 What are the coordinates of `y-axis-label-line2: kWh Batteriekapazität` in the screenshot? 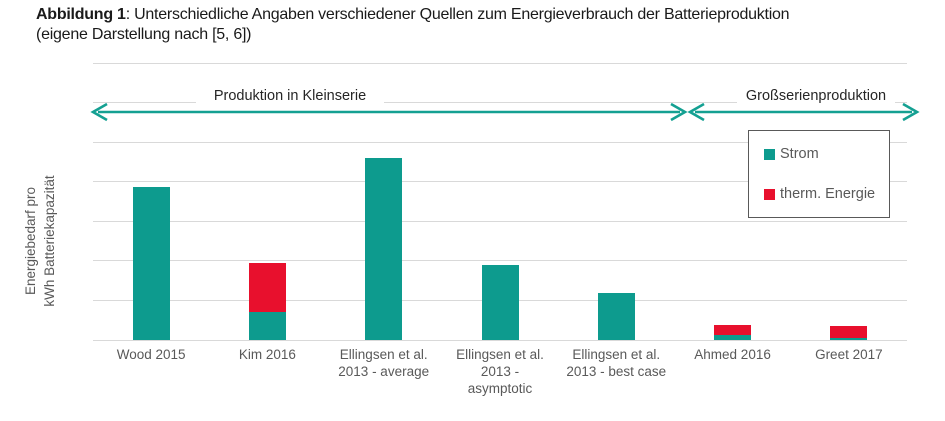 It's located at (49, 241).